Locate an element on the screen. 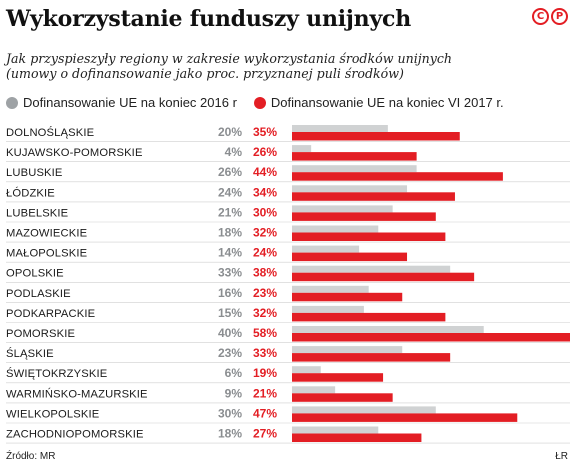 The height and width of the screenshot is (466, 574). category-label: PODLASKIE is located at coordinates (38, 294).